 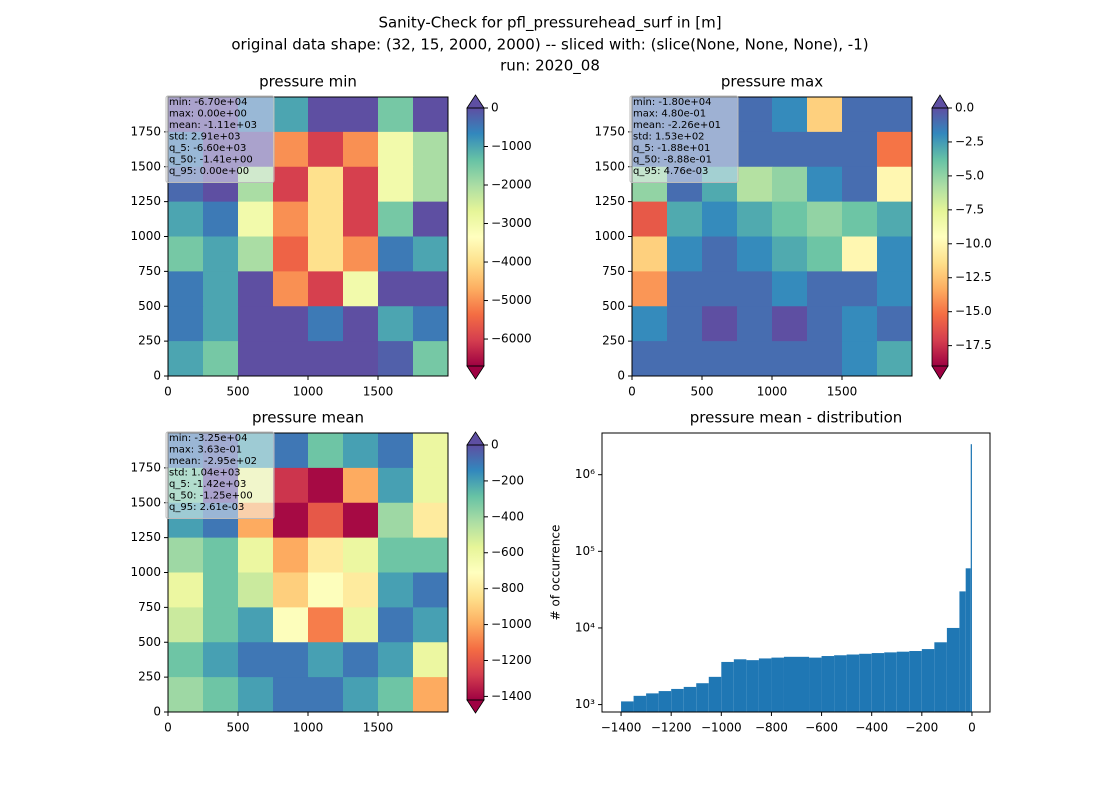 I want to click on stats-line: std: 1.53e+02, so click(x=669, y=137).